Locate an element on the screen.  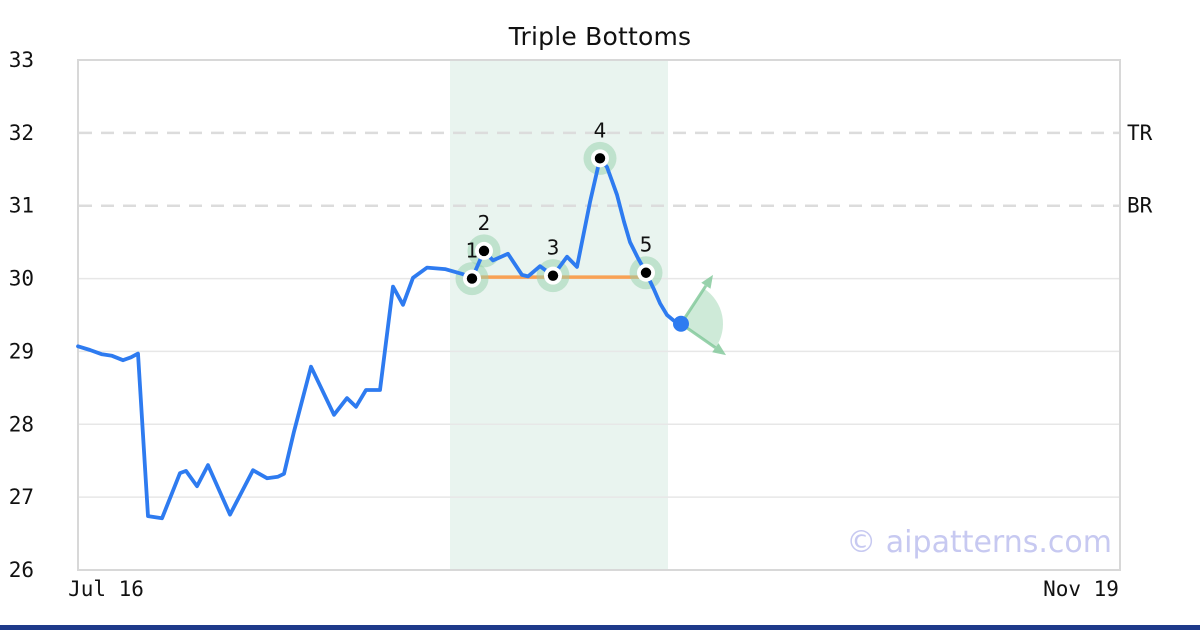
pattern-highlight-region is located at coordinates (559, 315).